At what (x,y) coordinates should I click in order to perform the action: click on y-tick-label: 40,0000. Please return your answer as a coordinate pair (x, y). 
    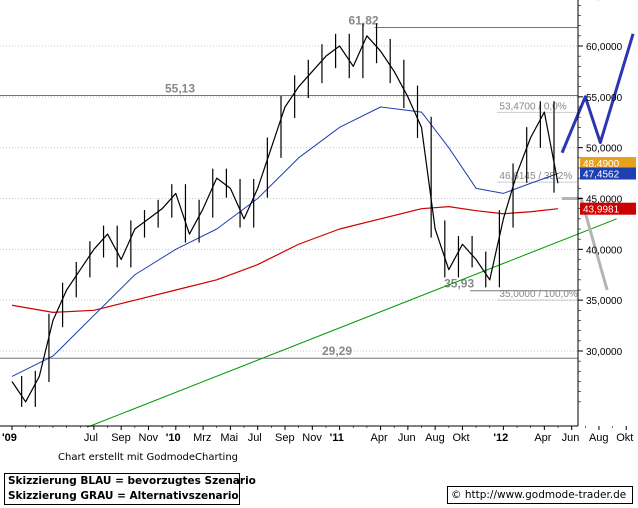
    Looking at the image, I should click on (604, 250).